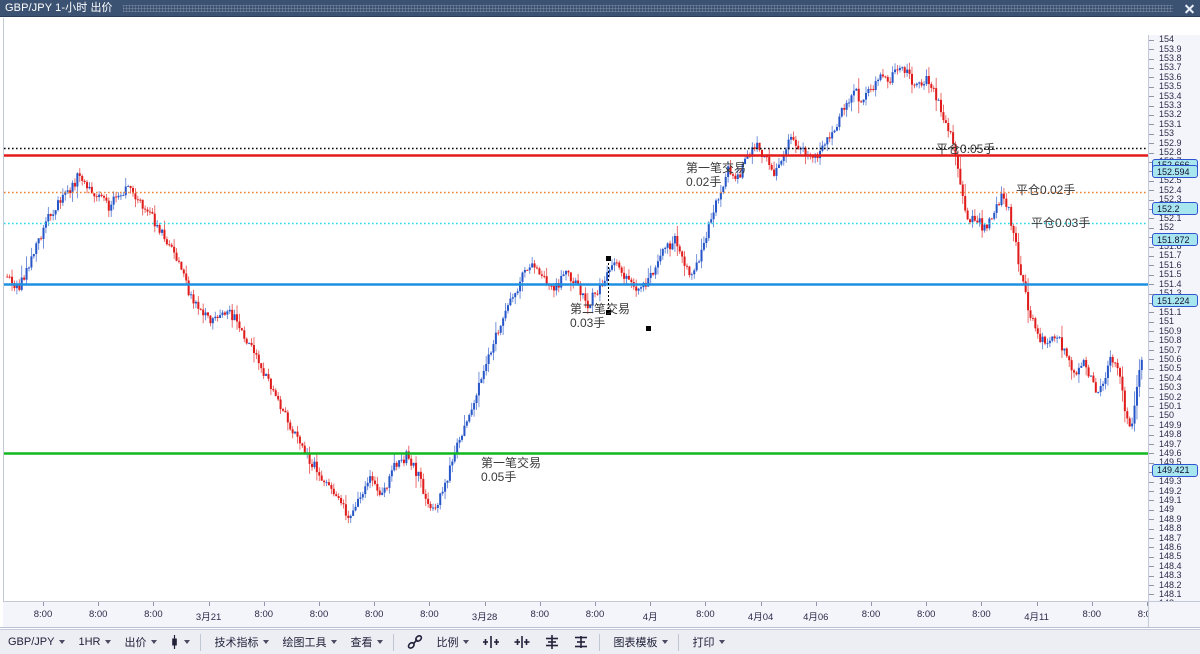  What do you see at coordinates (552, 642) in the screenshot?
I see `zoom-in-vertical-button` at bounding box center [552, 642].